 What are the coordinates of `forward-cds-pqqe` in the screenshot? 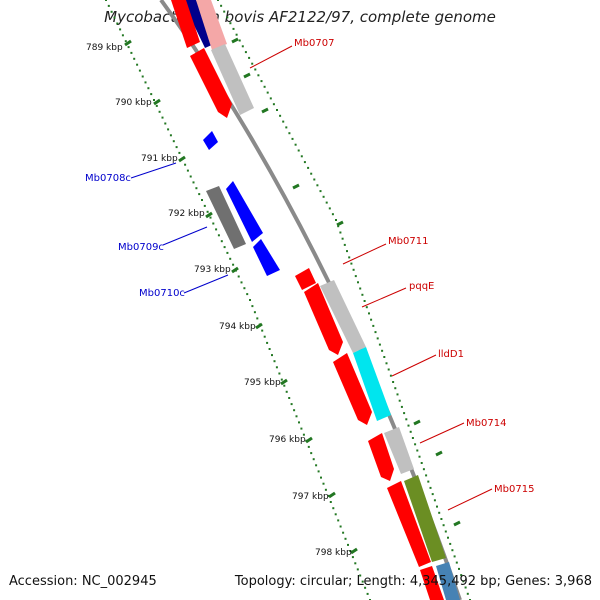 It's located at (323, 319).